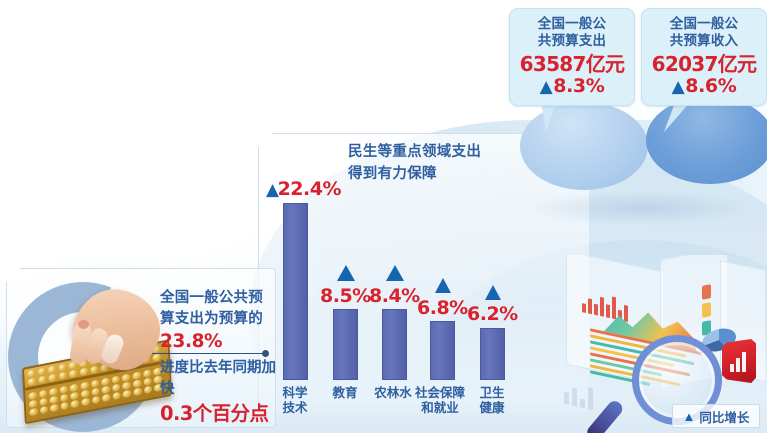 The height and width of the screenshot is (433, 767). What do you see at coordinates (711, 85) in the screenshot?
I see `callout-revenue-growth-value: 8.6%` at bounding box center [711, 85].